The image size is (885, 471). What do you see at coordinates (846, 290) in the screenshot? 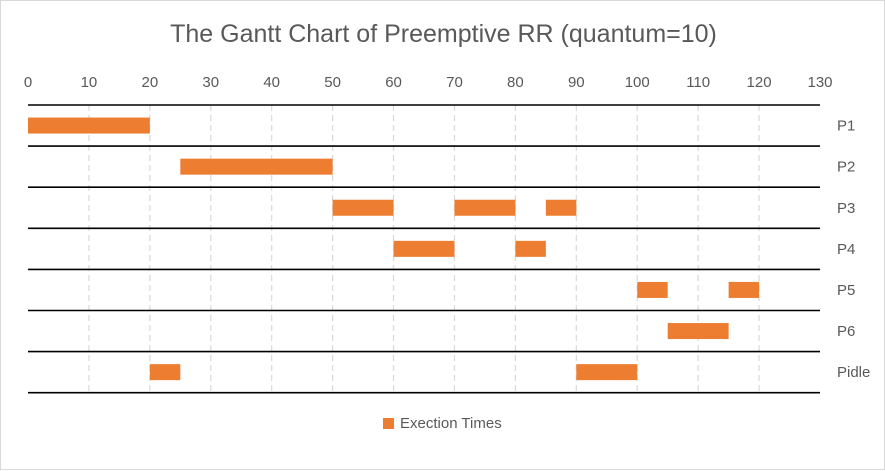
I see `row-label: P5` at bounding box center [846, 290].